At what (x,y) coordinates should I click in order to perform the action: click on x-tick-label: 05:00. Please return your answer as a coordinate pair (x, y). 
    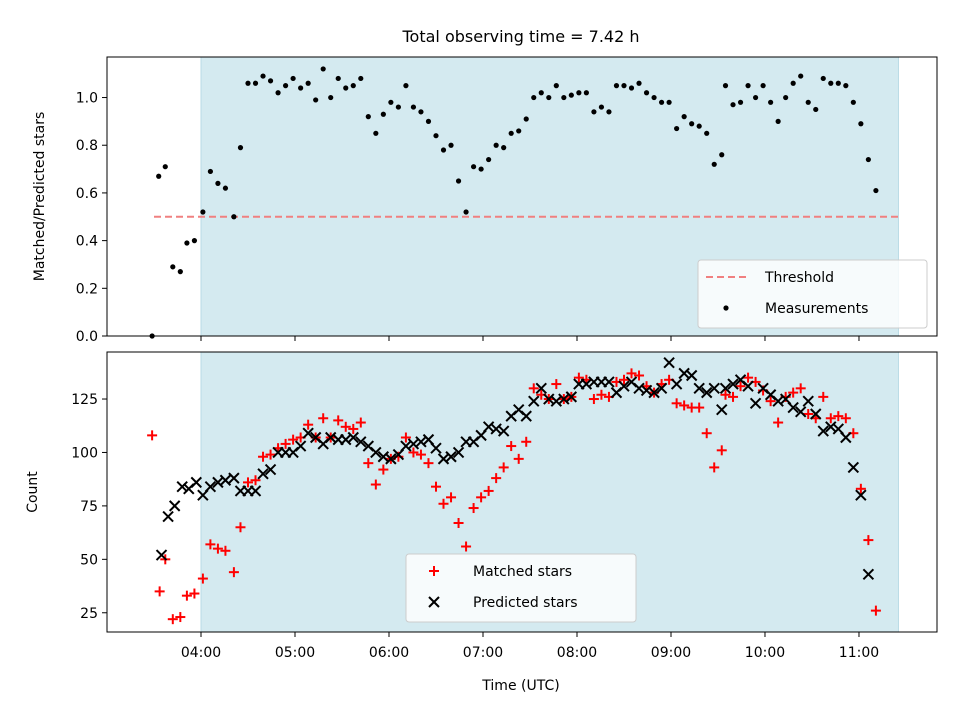
    Looking at the image, I should click on (295, 653).